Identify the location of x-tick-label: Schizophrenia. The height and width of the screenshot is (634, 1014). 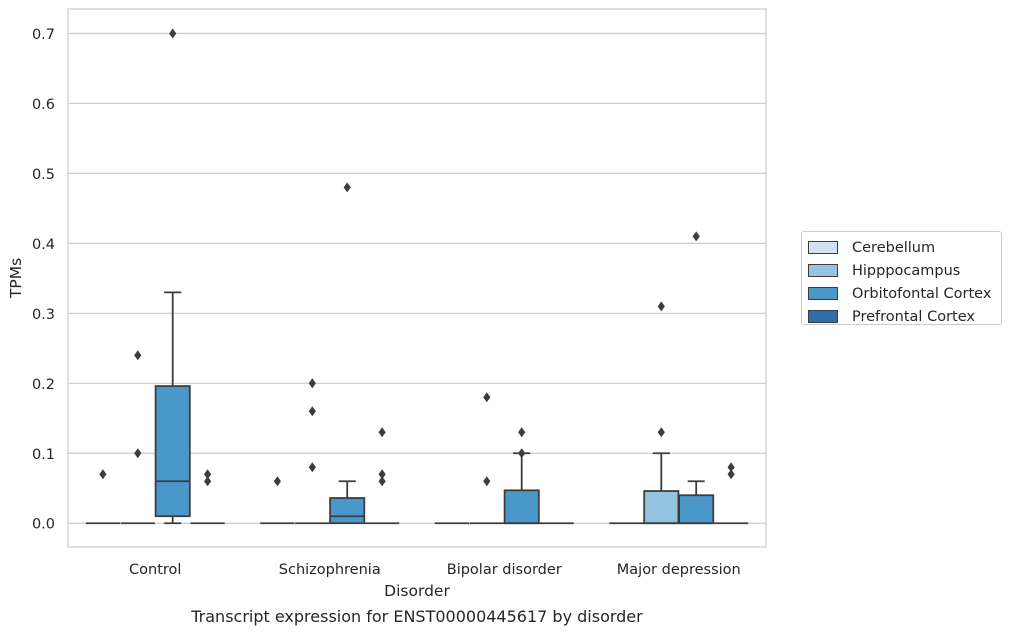
(330, 570).